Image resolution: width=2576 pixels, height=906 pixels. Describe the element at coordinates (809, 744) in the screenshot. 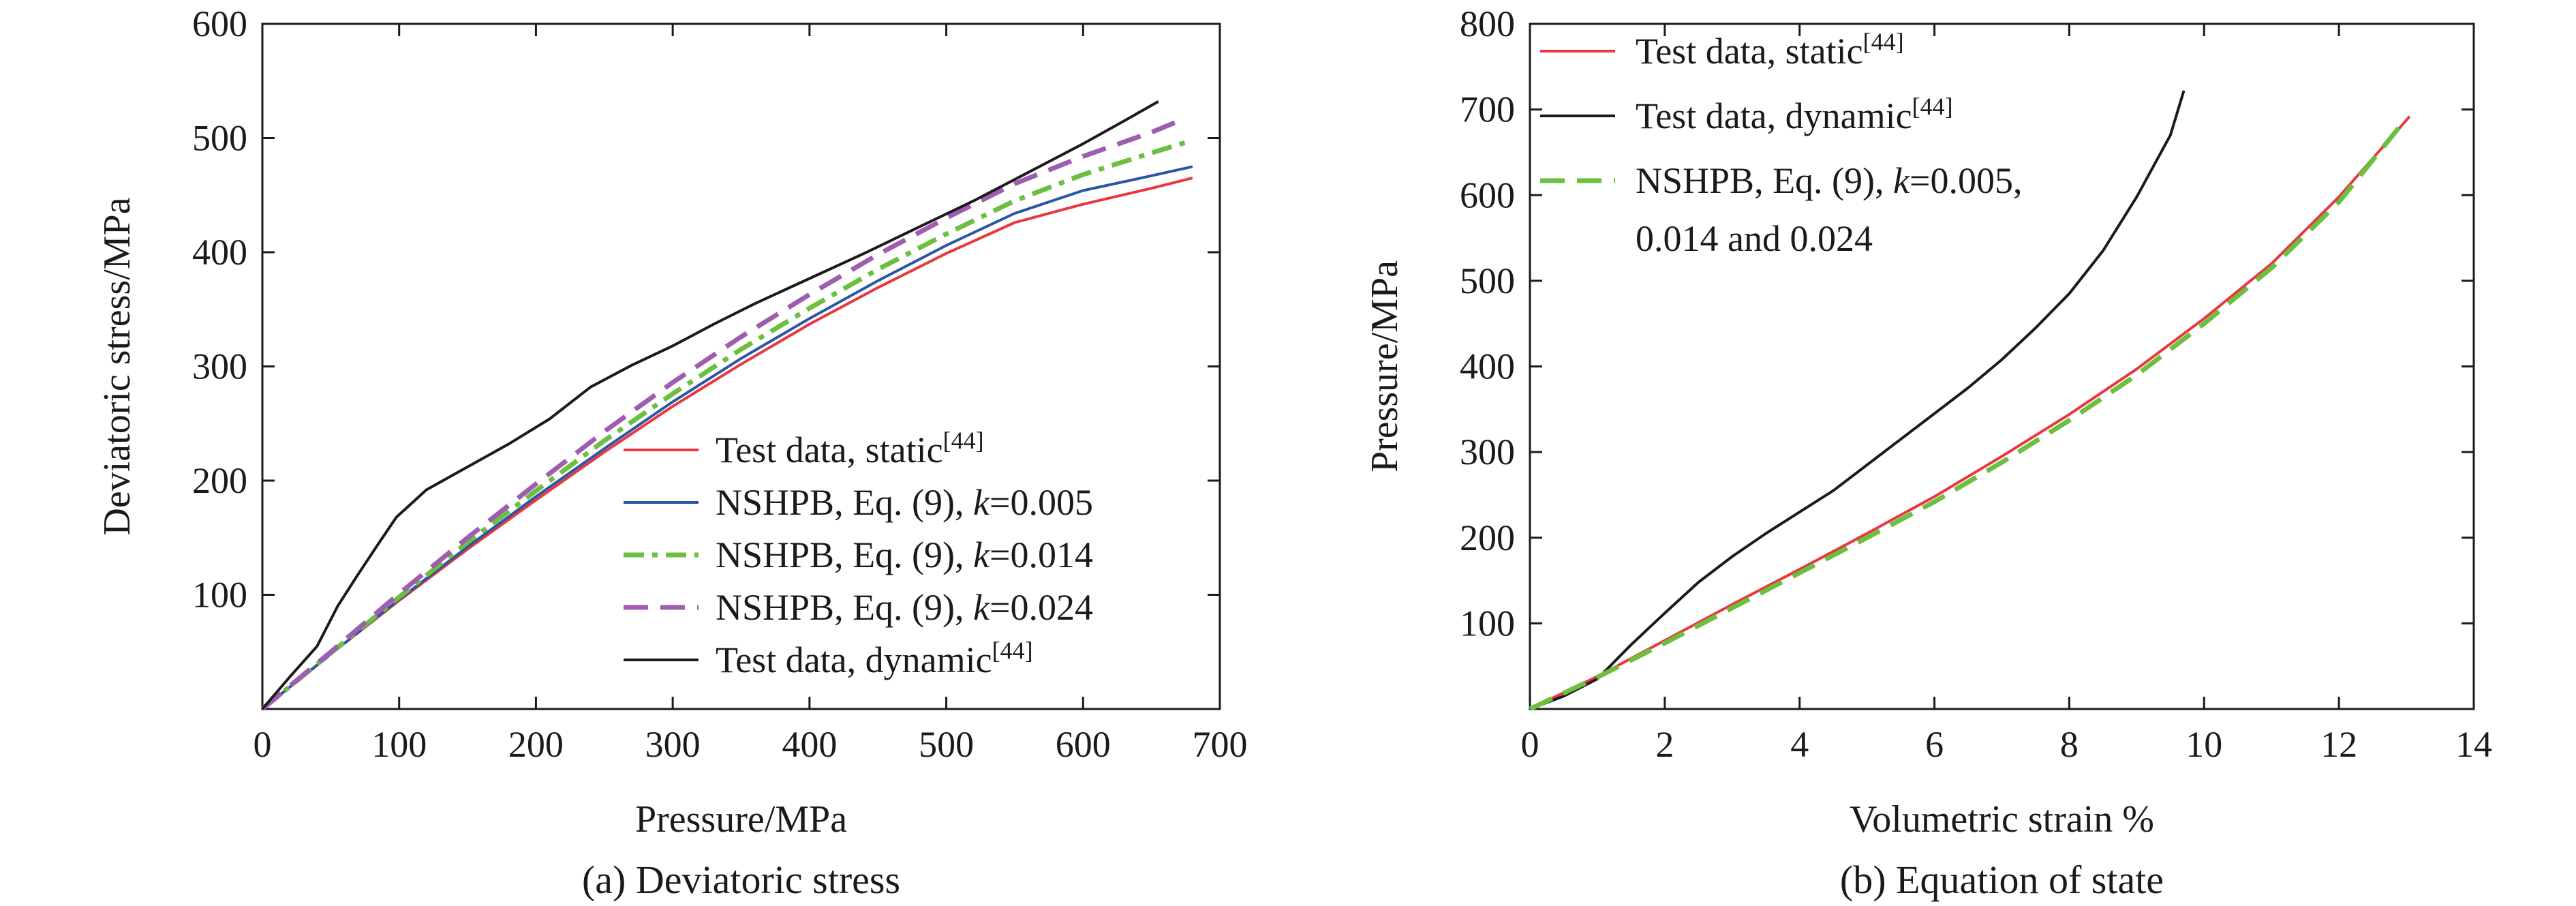

I see `x-tick-label: 400` at that location.